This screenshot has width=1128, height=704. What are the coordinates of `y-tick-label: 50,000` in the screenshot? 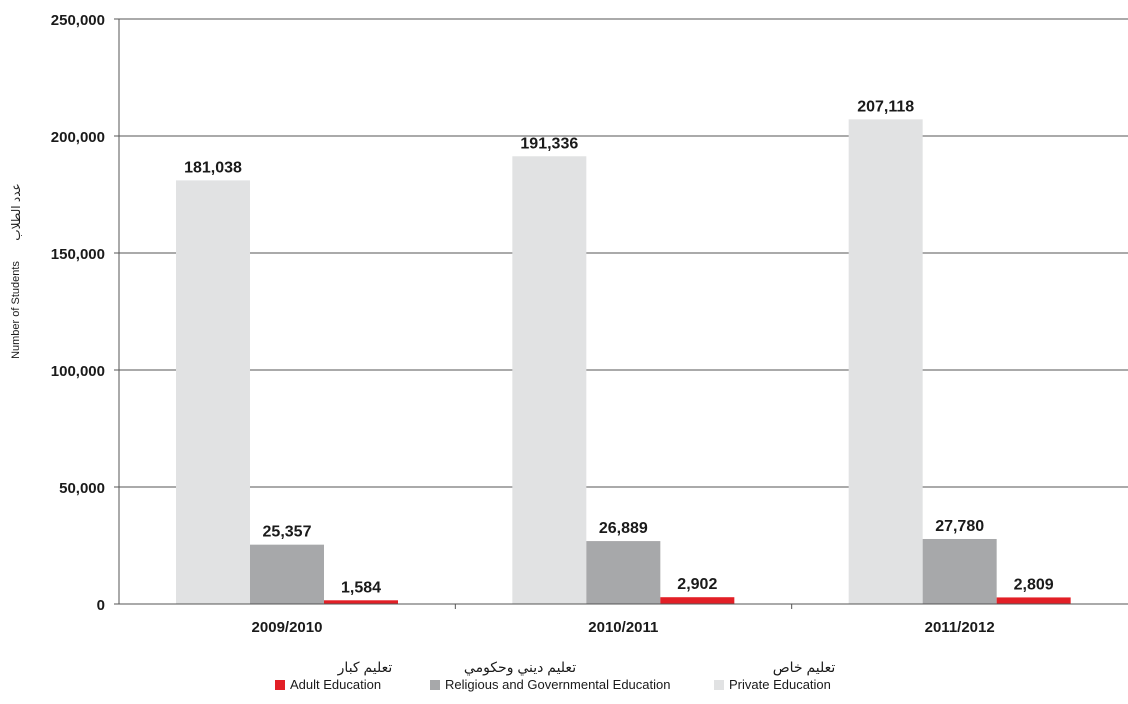 It's located at (82, 488).